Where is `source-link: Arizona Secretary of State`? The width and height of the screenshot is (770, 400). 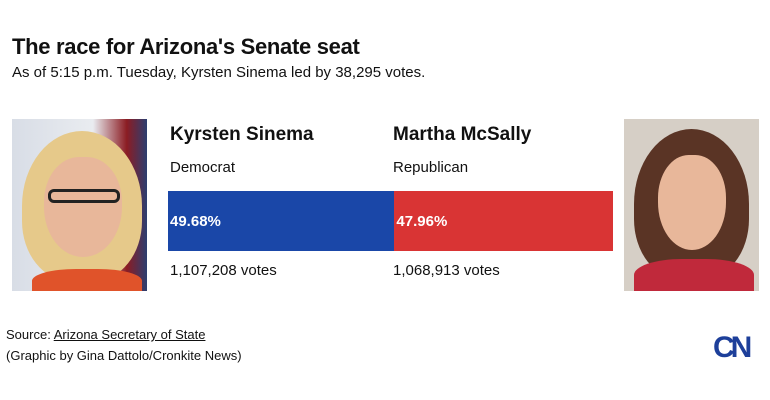
source-link: Arizona Secretary of State is located at coordinates (129, 334).